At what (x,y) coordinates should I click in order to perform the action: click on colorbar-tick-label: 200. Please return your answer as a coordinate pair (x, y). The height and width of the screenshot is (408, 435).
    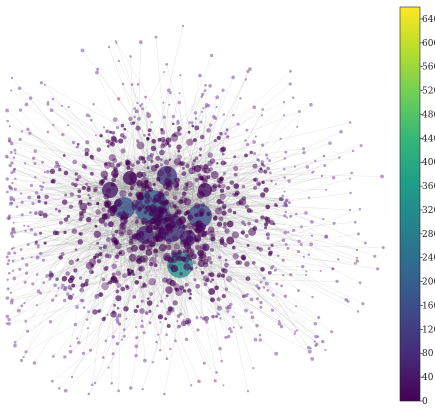
    Looking at the image, I should click on (428, 283).